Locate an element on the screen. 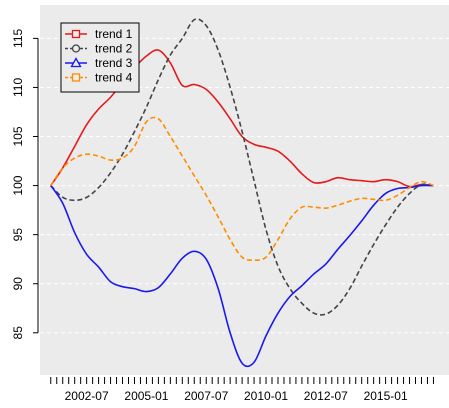  x-tick-label: 2010-01 is located at coordinates (266, 396).